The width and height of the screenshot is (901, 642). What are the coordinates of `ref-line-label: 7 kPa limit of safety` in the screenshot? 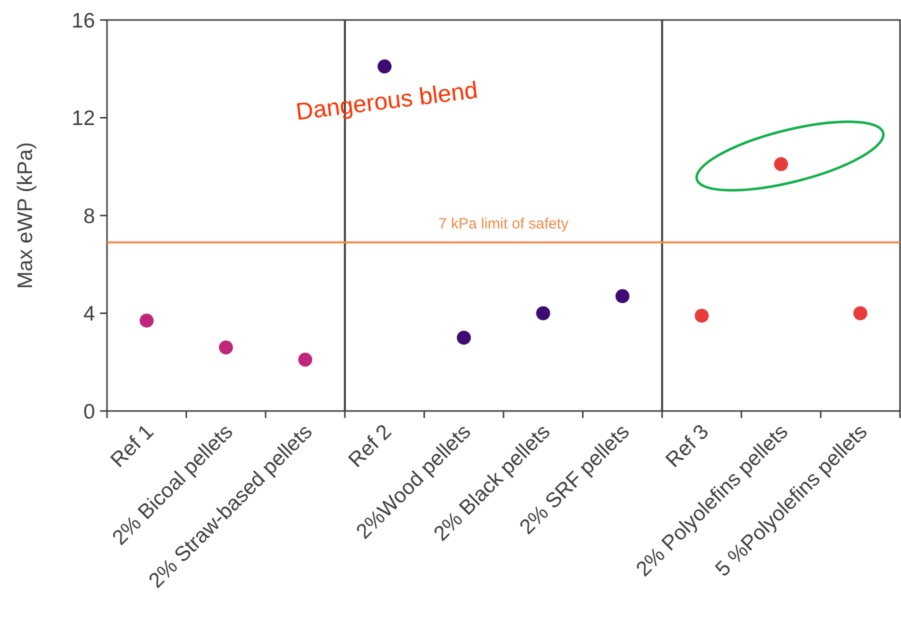 It's located at (504, 223).